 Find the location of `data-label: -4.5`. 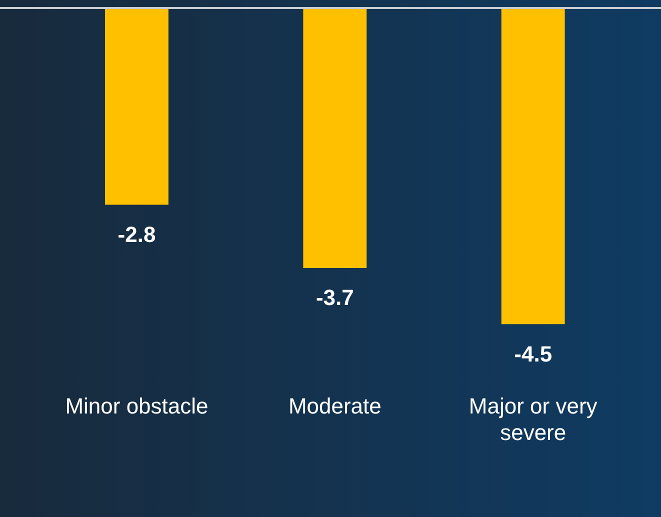

data-label: -4.5 is located at coordinates (533, 353).